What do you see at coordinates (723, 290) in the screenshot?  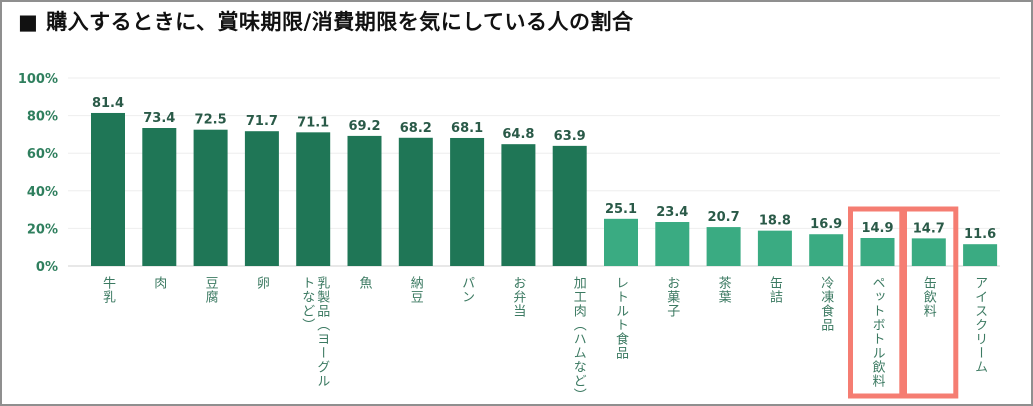 I see `x-tick-label: 茶葉` at bounding box center [723, 290].